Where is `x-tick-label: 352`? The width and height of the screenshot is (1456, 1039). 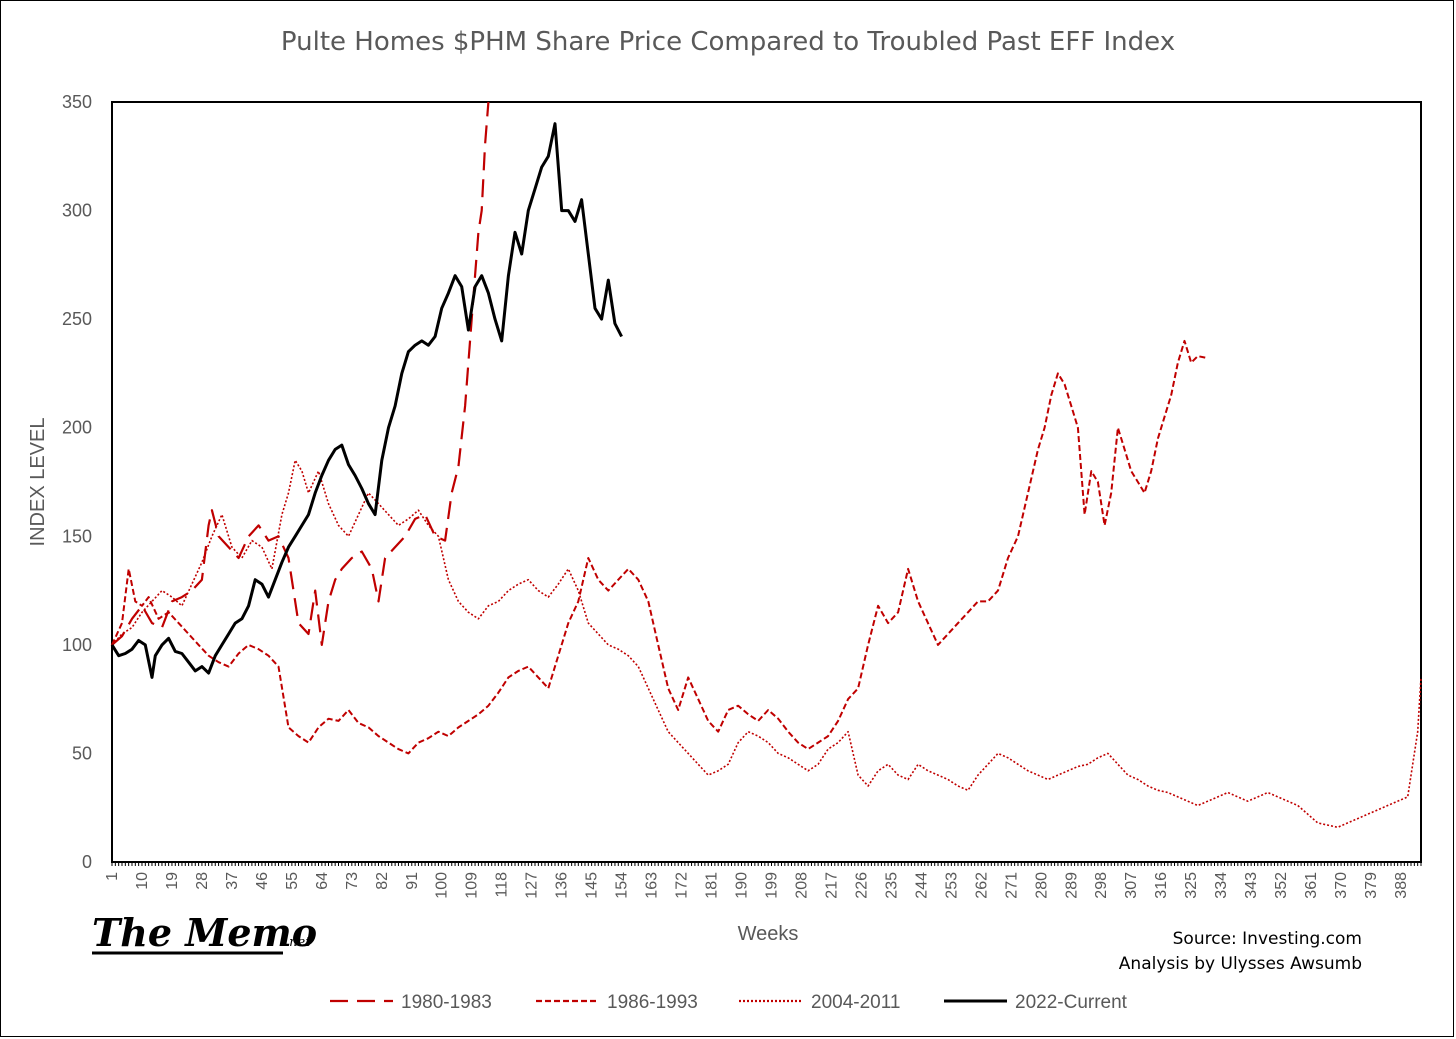
x-tick-label: 352 is located at coordinates (1281, 885).